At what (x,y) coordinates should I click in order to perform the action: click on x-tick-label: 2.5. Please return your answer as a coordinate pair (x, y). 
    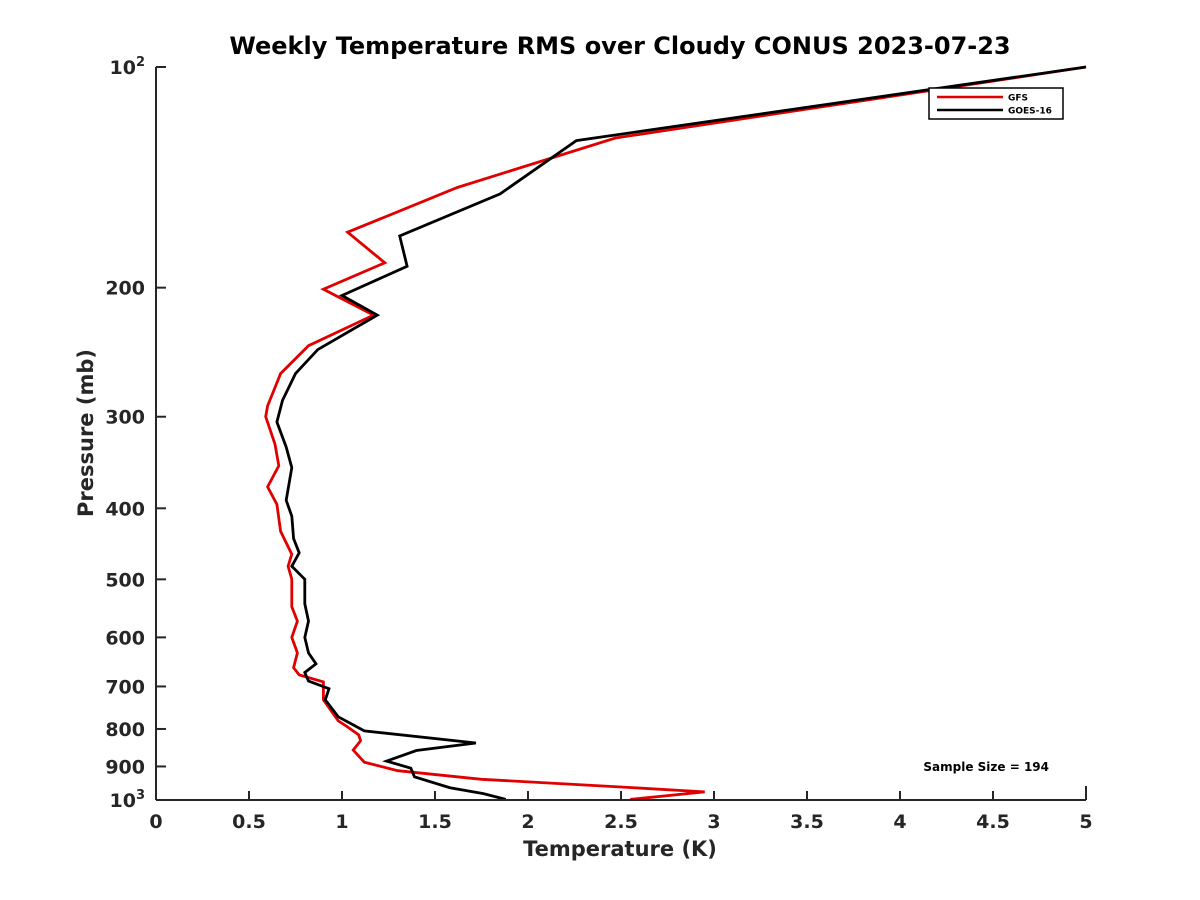
    Looking at the image, I should click on (621, 822).